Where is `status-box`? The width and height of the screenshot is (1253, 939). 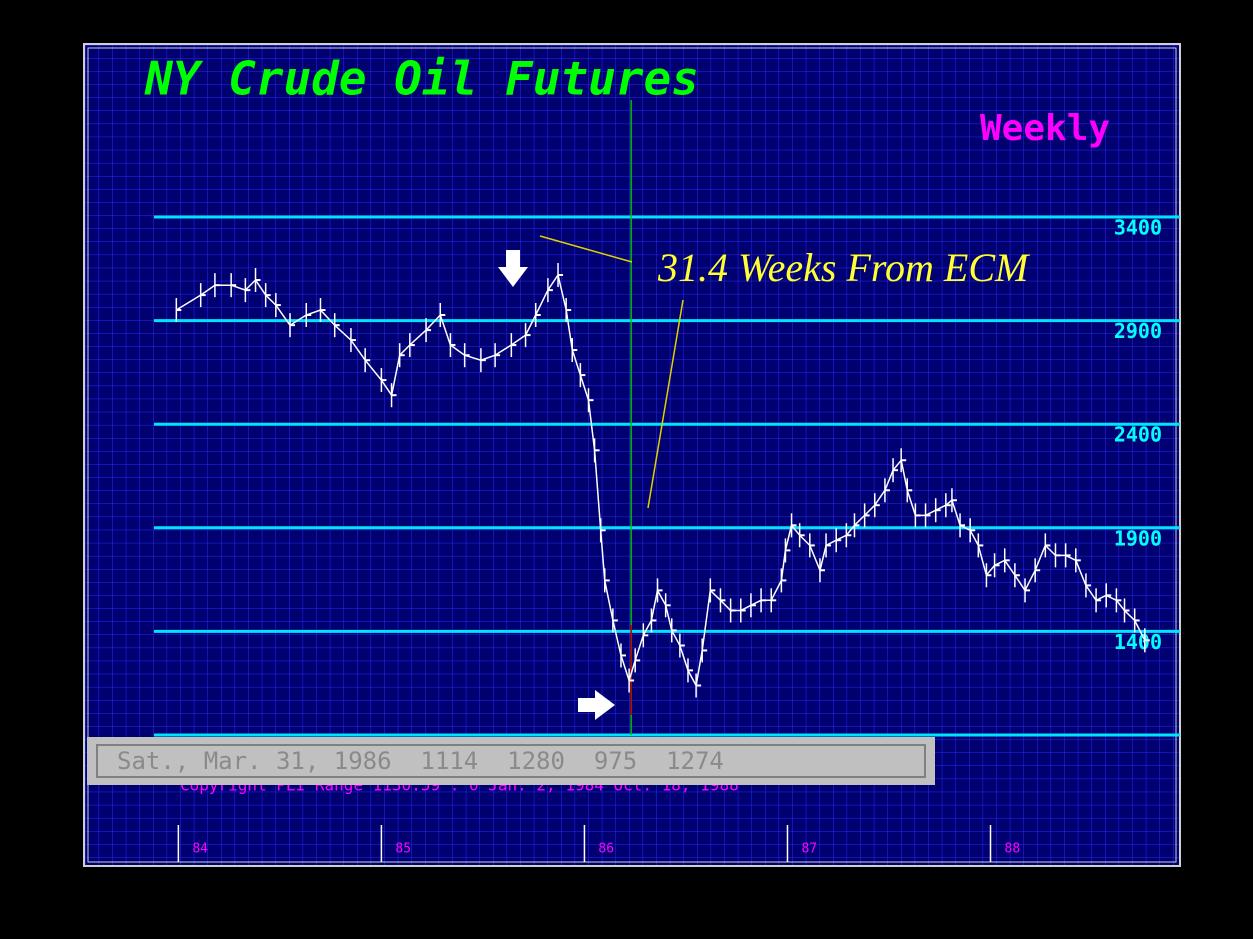 status-box is located at coordinates (511, 761).